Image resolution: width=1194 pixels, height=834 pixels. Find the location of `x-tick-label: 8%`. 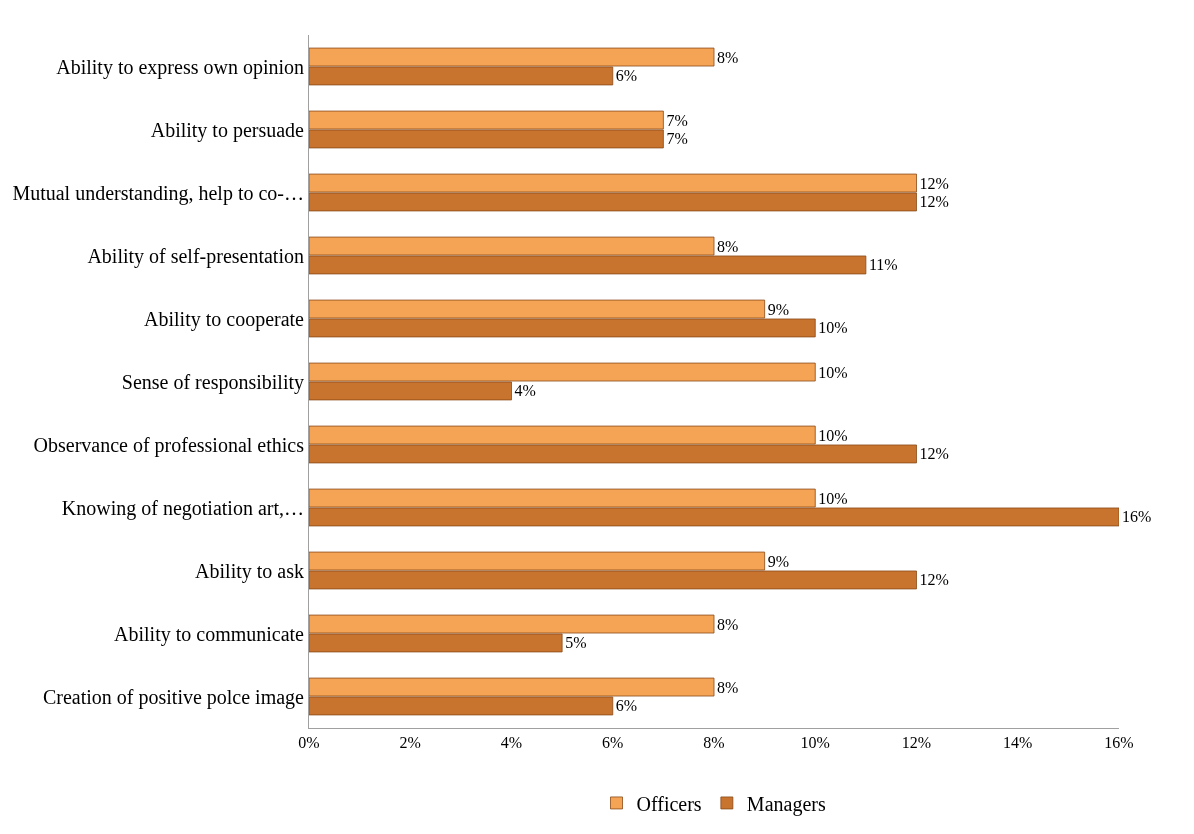

x-tick-label: 8% is located at coordinates (714, 743).